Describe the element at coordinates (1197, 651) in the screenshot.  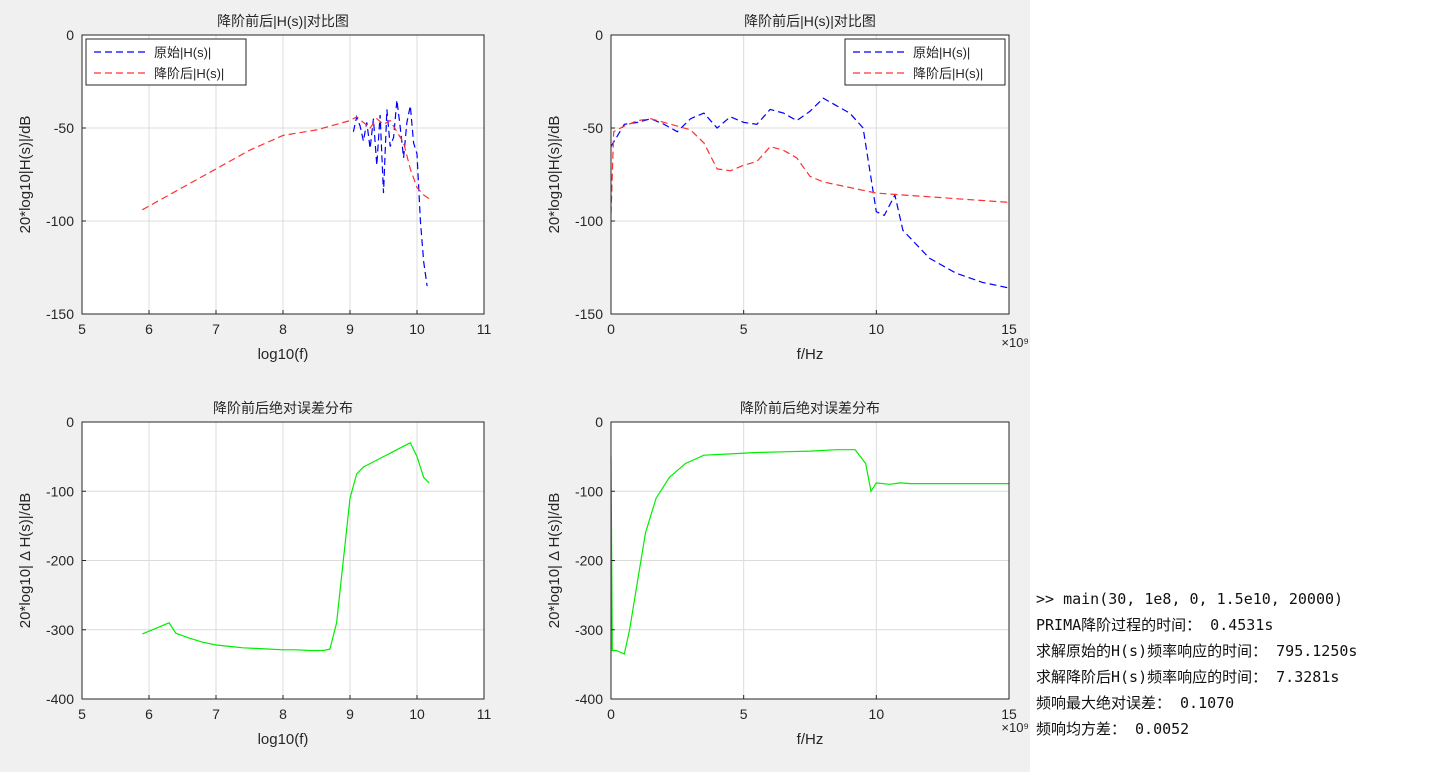
I see `console-line: 求解原始的H(s)频率响应的时间： 795.1250s` at that location.